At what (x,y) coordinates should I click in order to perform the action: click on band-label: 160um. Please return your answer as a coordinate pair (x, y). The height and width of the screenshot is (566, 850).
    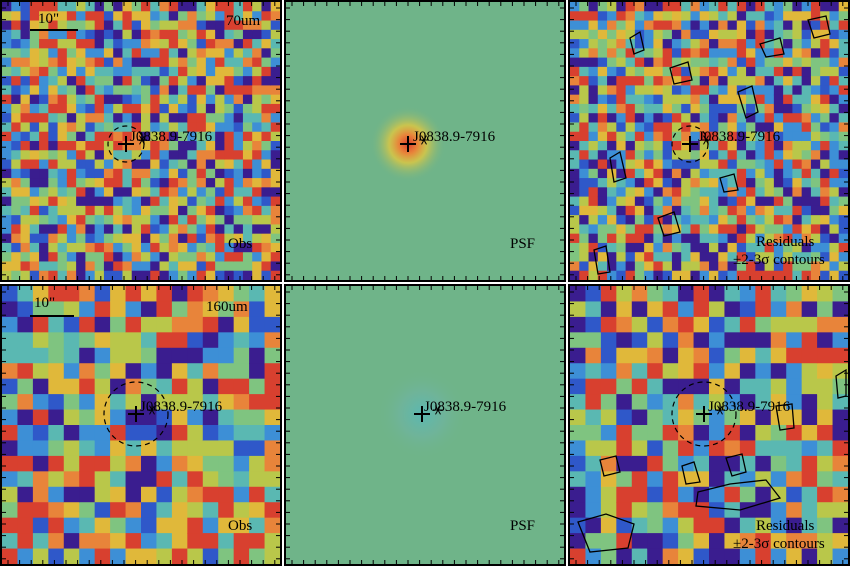
    Looking at the image, I should click on (227, 307).